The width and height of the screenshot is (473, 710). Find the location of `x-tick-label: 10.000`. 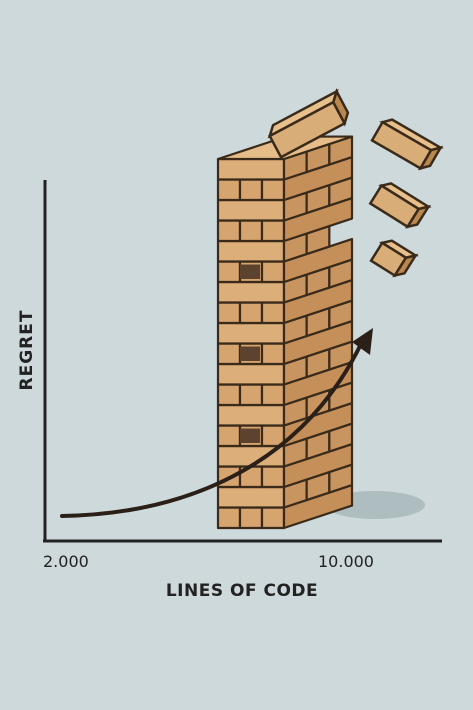

x-tick-label: 10.000 is located at coordinates (346, 561).